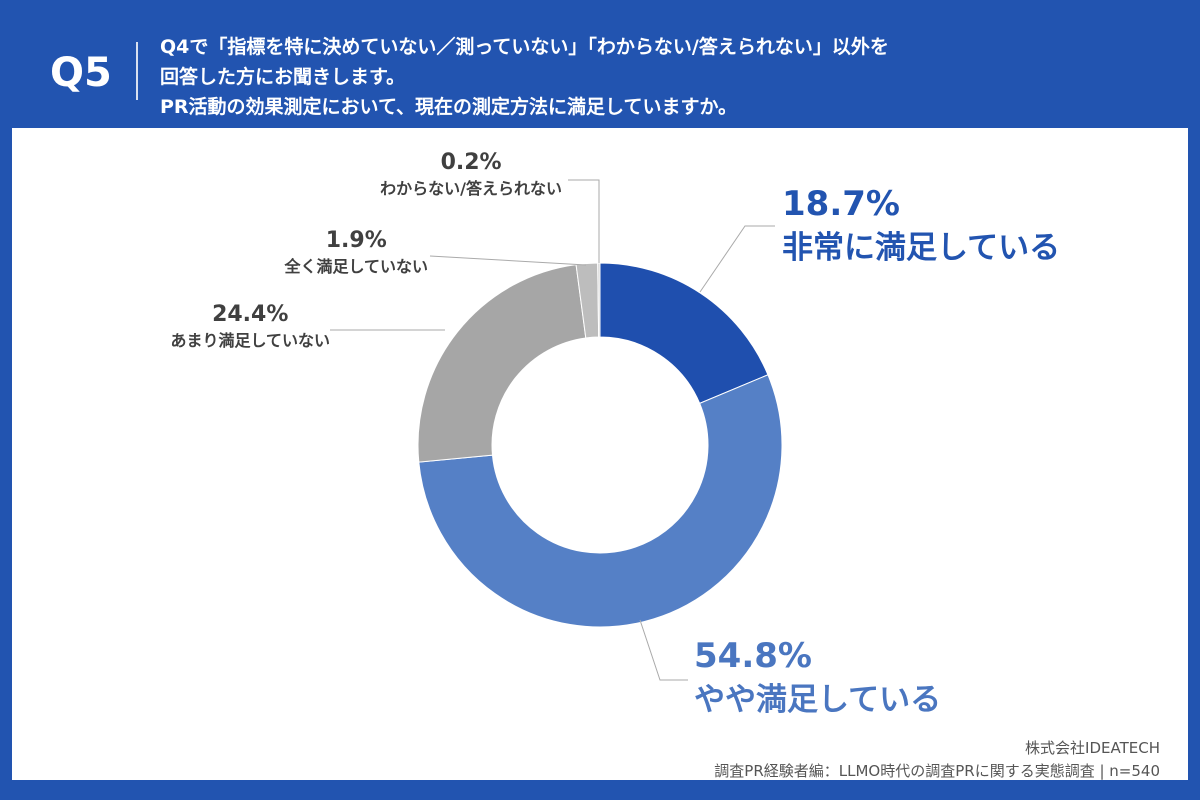 The image size is (1200, 800). What do you see at coordinates (250, 340) in the screenshot?
I see `category-label: あまり満足していない` at bounding box center [250, 340].